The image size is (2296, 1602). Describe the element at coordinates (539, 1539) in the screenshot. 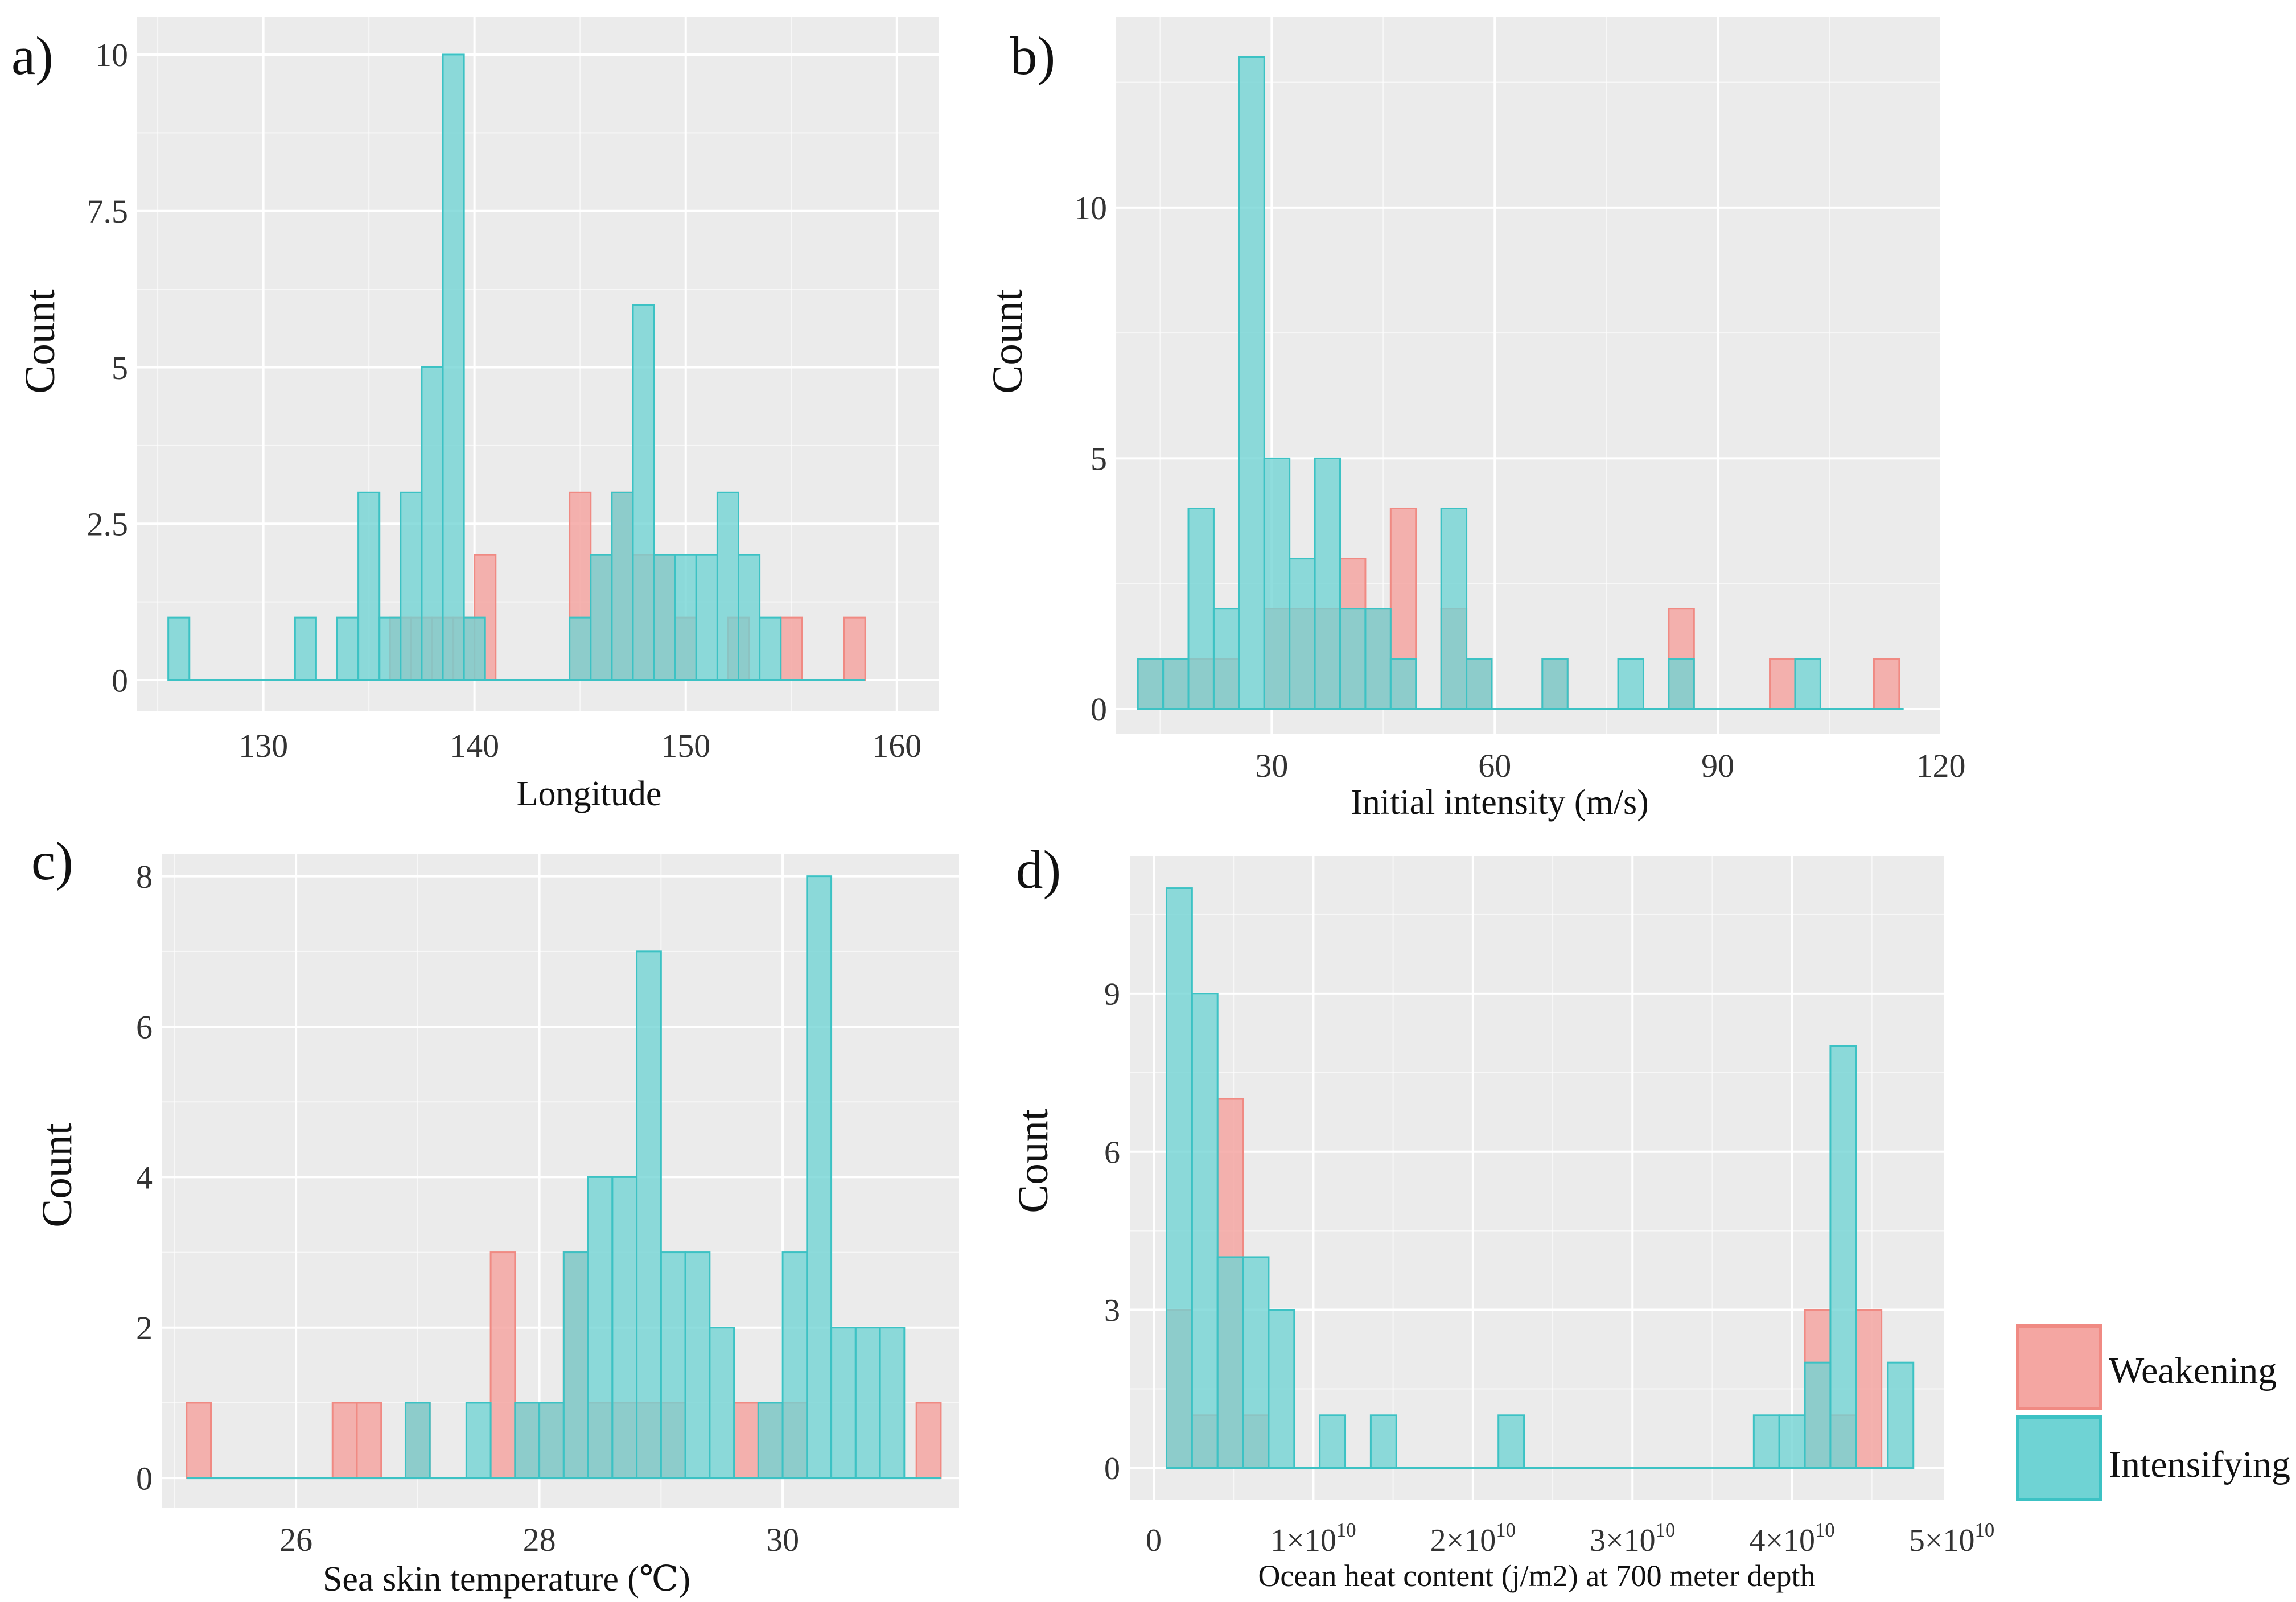

I see `x-tick-label: 28` at that location.